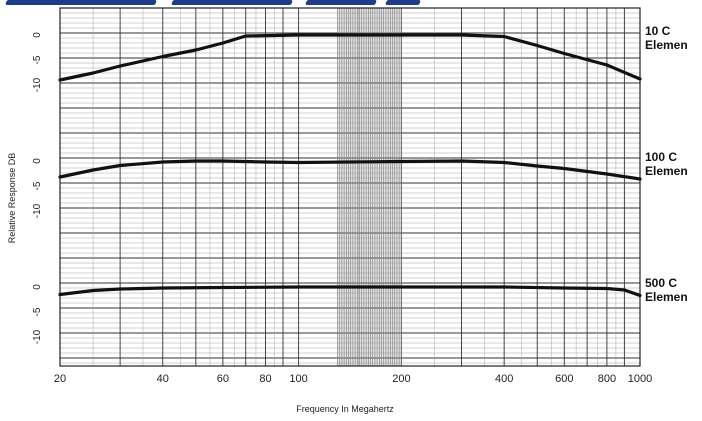 The width and height of the screenshot is (702, 421). I want to click on dense-grid-band, so click(369, 187).